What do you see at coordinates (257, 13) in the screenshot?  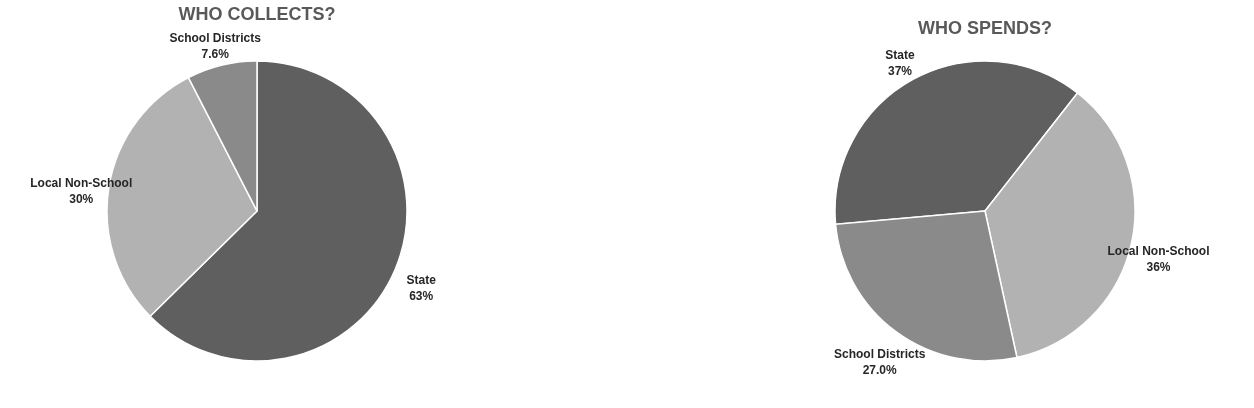 I see `chart-title: WHO COLLECTS?` at bounding box center [257, 13].